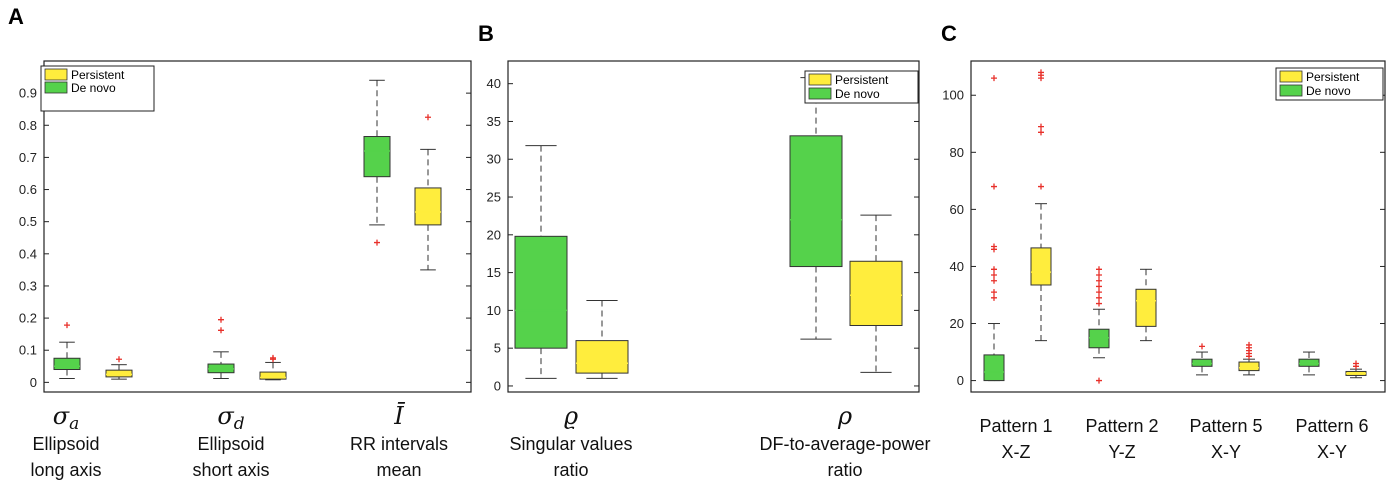 This screenshot has height=486, width=1396. I want to click on panel-c-ytick-label-3: 60, so click(957, 209).